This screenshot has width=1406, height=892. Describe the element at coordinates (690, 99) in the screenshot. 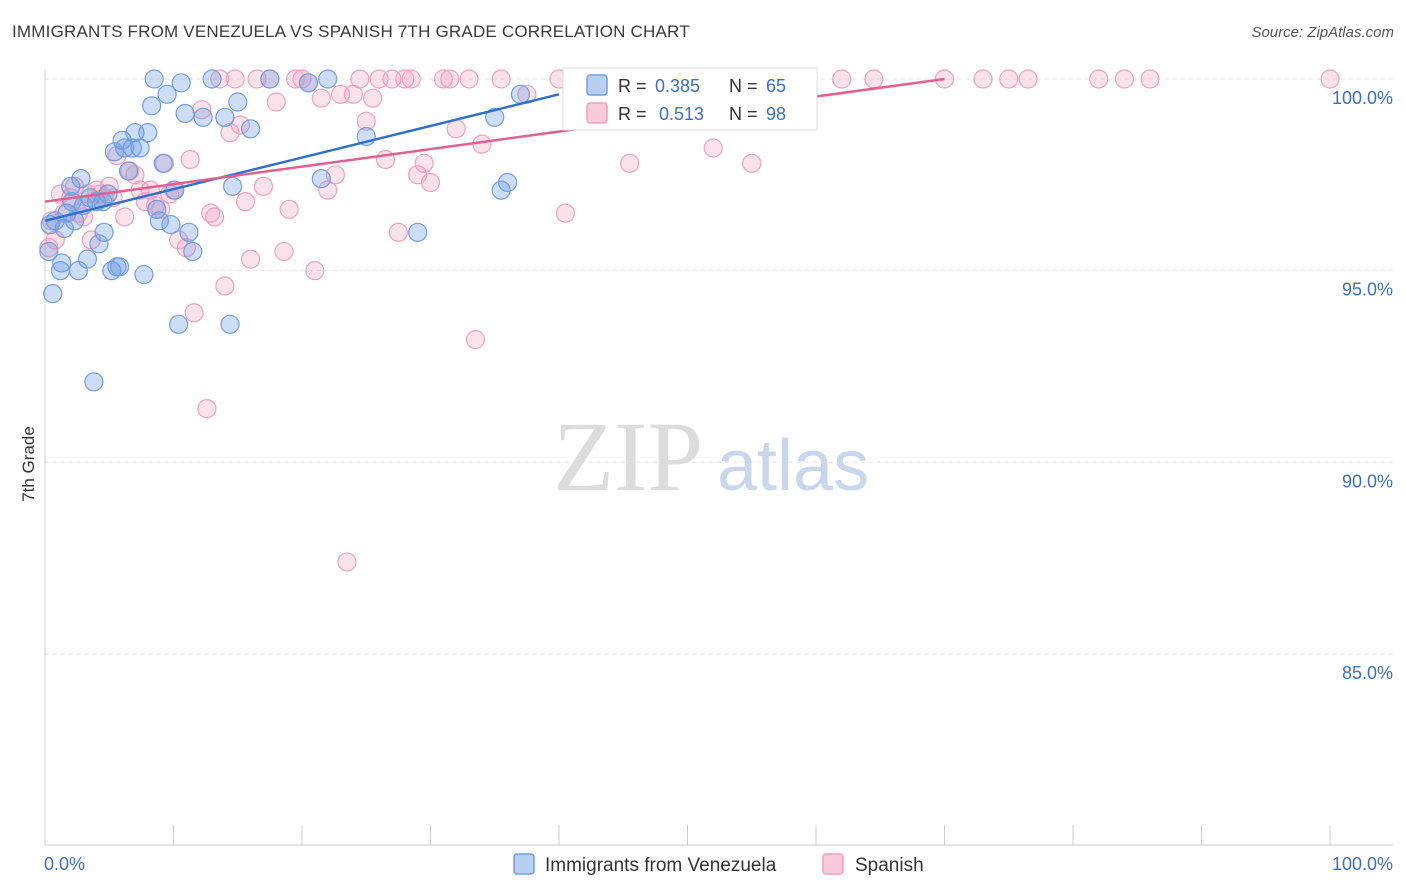

I see `legend-box: R = 0.385 N = 65 R = 0.513 N = 98` at that location.